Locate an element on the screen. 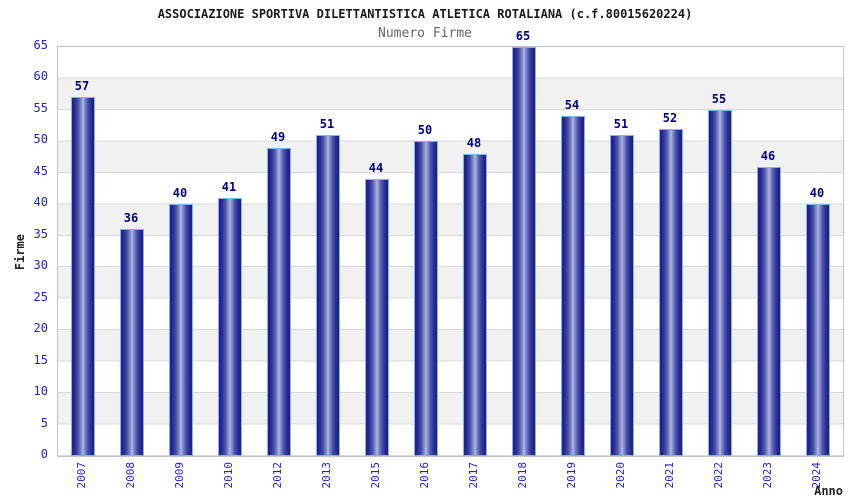 The image size is (850, 500). bar-2017 is located at coordinates (475, 305).